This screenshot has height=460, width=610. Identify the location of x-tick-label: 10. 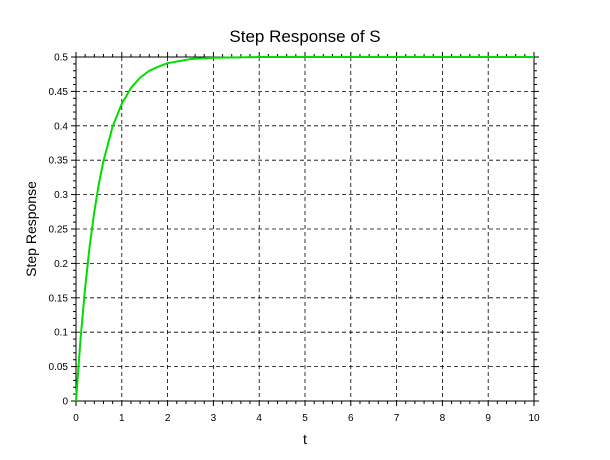
(534, 418).